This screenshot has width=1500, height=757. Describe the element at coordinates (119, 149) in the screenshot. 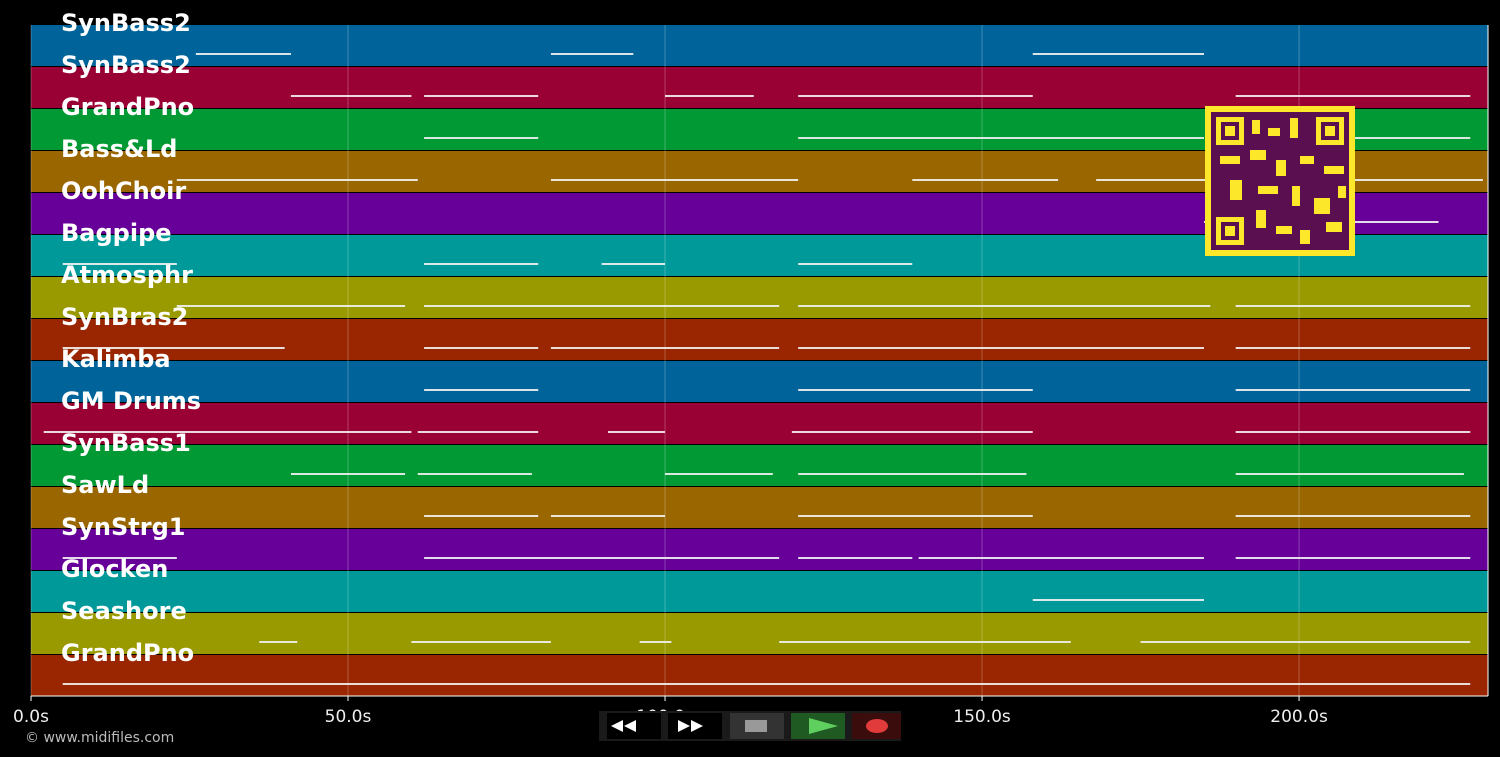

I see `track-name: Bass&Ld` at that location.